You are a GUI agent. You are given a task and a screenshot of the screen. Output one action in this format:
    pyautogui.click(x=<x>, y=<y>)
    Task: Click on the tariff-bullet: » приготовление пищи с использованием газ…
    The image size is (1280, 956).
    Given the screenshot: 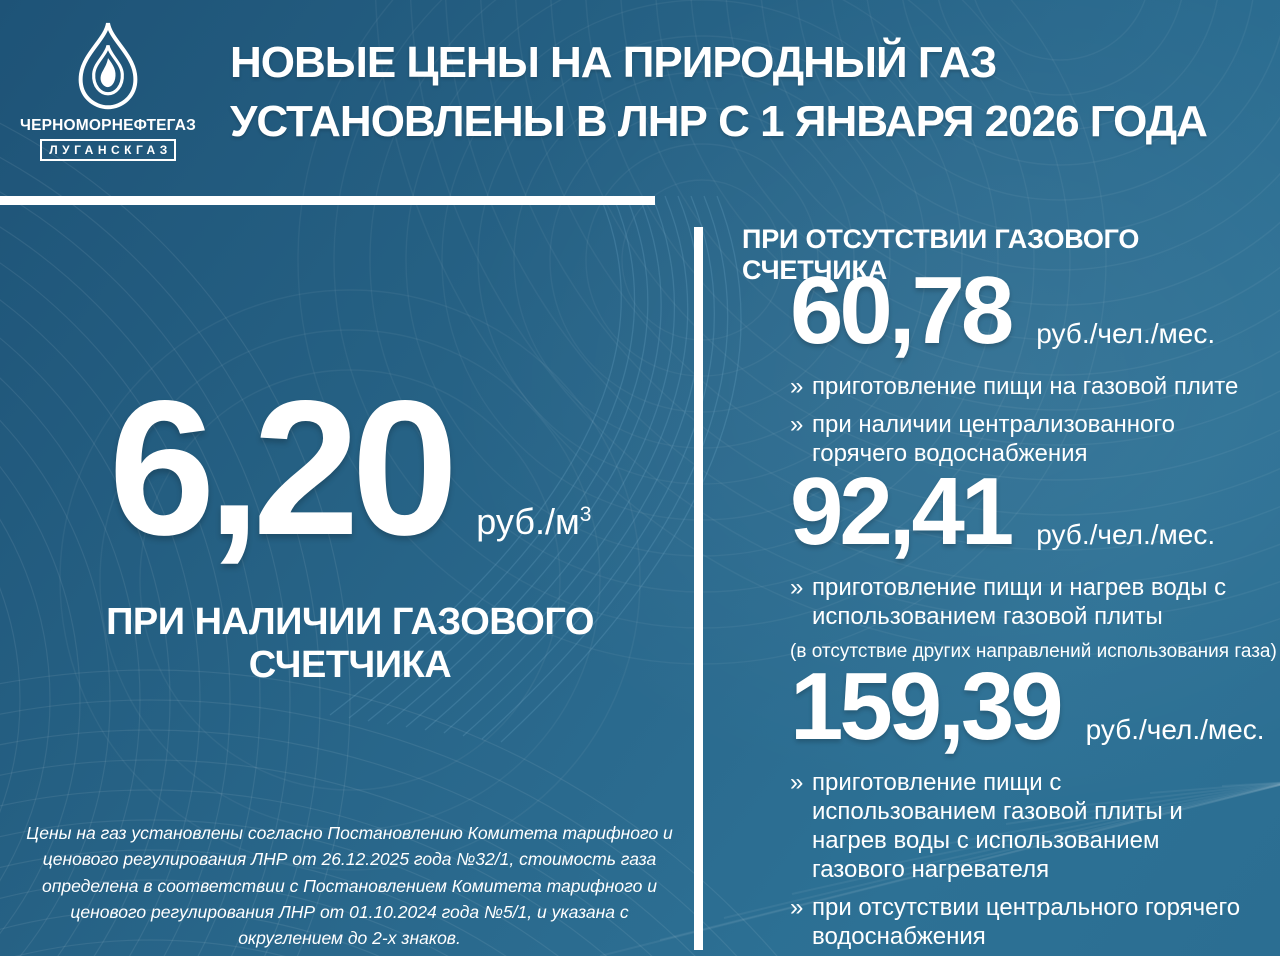 What is the action you would take?
    pyautogui.click(x=1017, y=826)
    